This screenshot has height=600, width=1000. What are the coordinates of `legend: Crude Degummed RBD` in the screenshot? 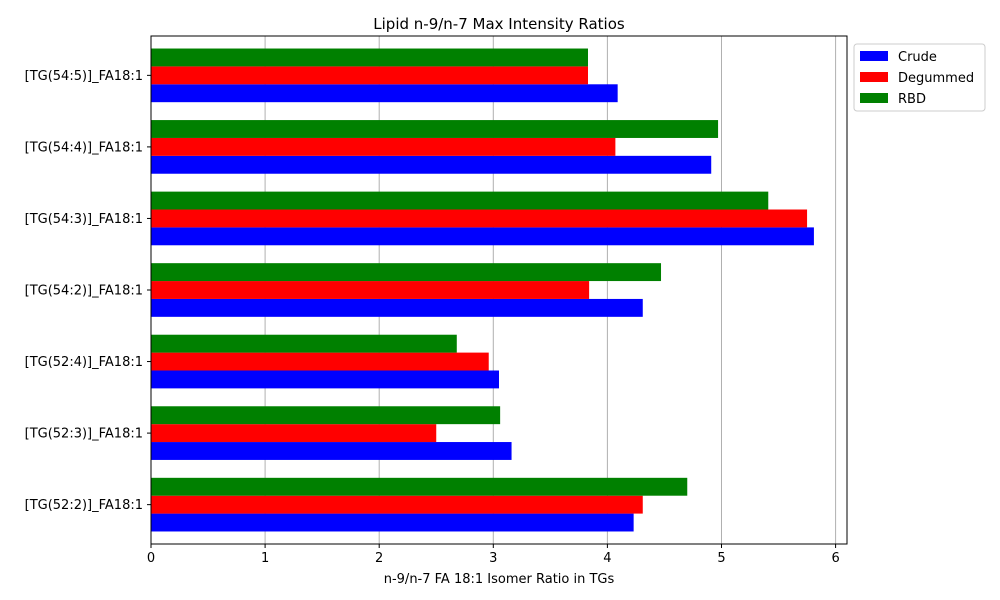 It's located at (919, 77).